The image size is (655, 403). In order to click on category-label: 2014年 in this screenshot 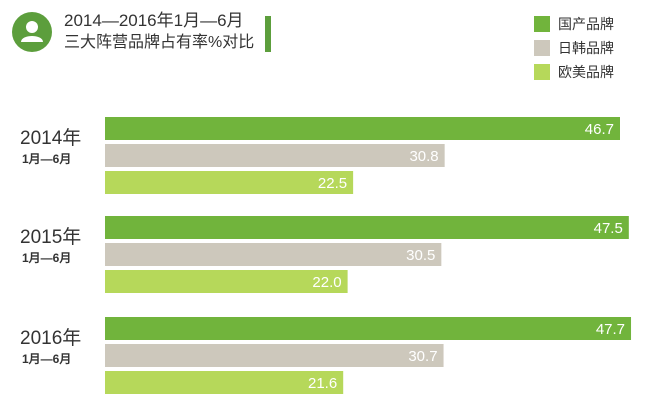, I will do `click(50, 138)`.